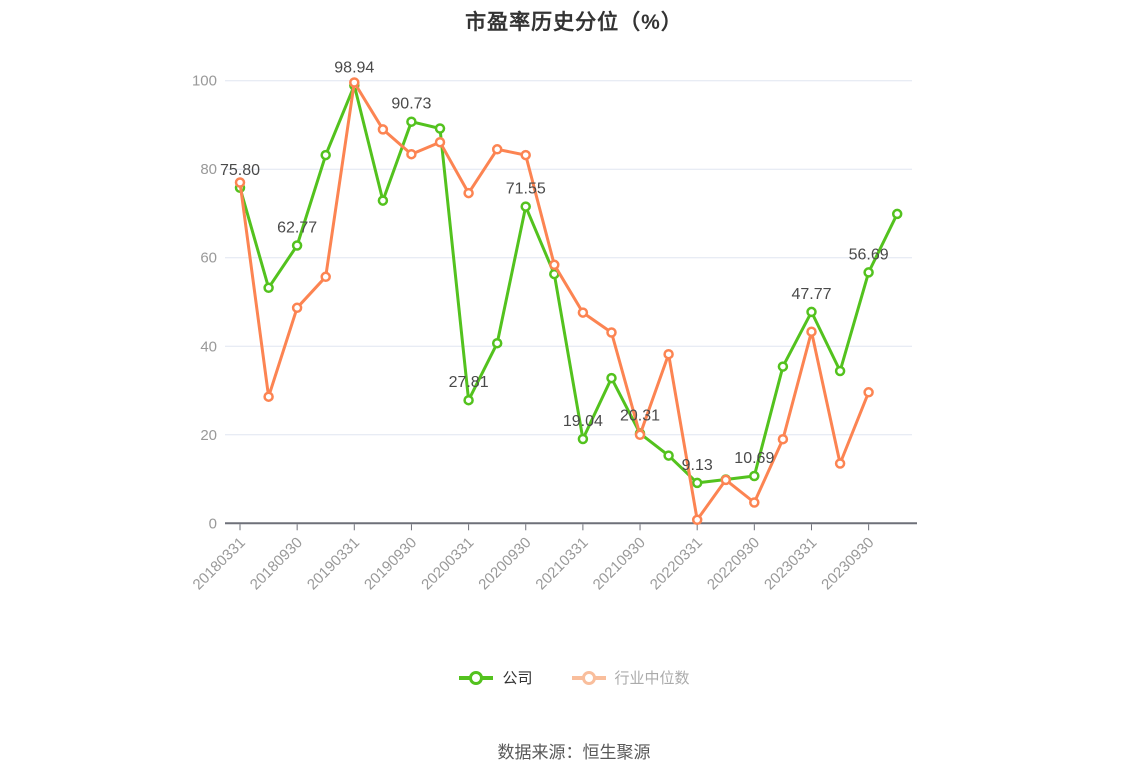 The image size is (1148, 776). What do you see at coordinates (790, 563) in the screenshot?
I see `x-axis-label: 20230331` at bounding box center [790, 563].